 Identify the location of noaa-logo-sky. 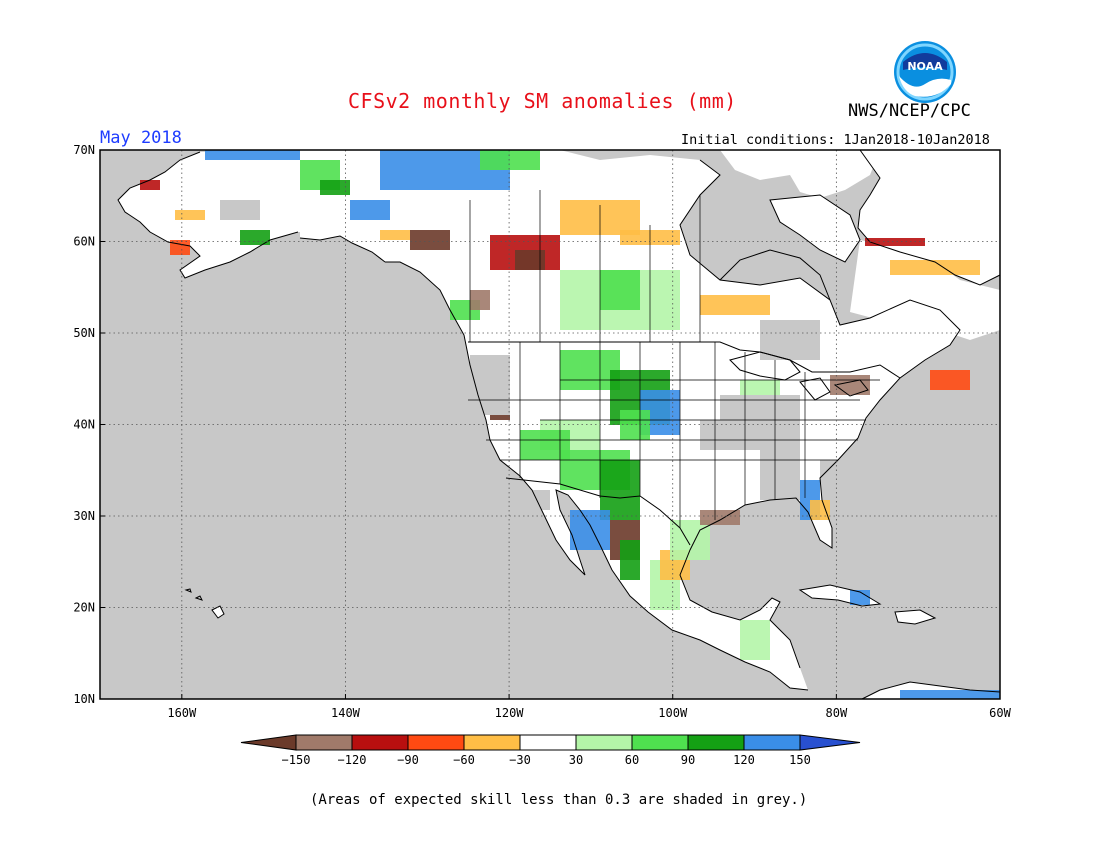
(925, 61).